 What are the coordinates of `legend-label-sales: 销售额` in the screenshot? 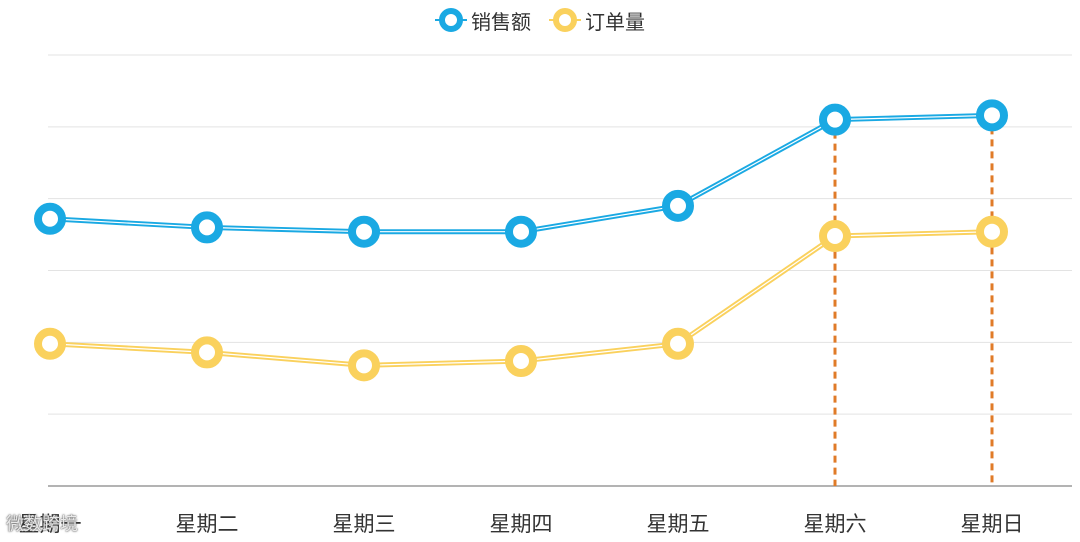 It's located at (501, 21).